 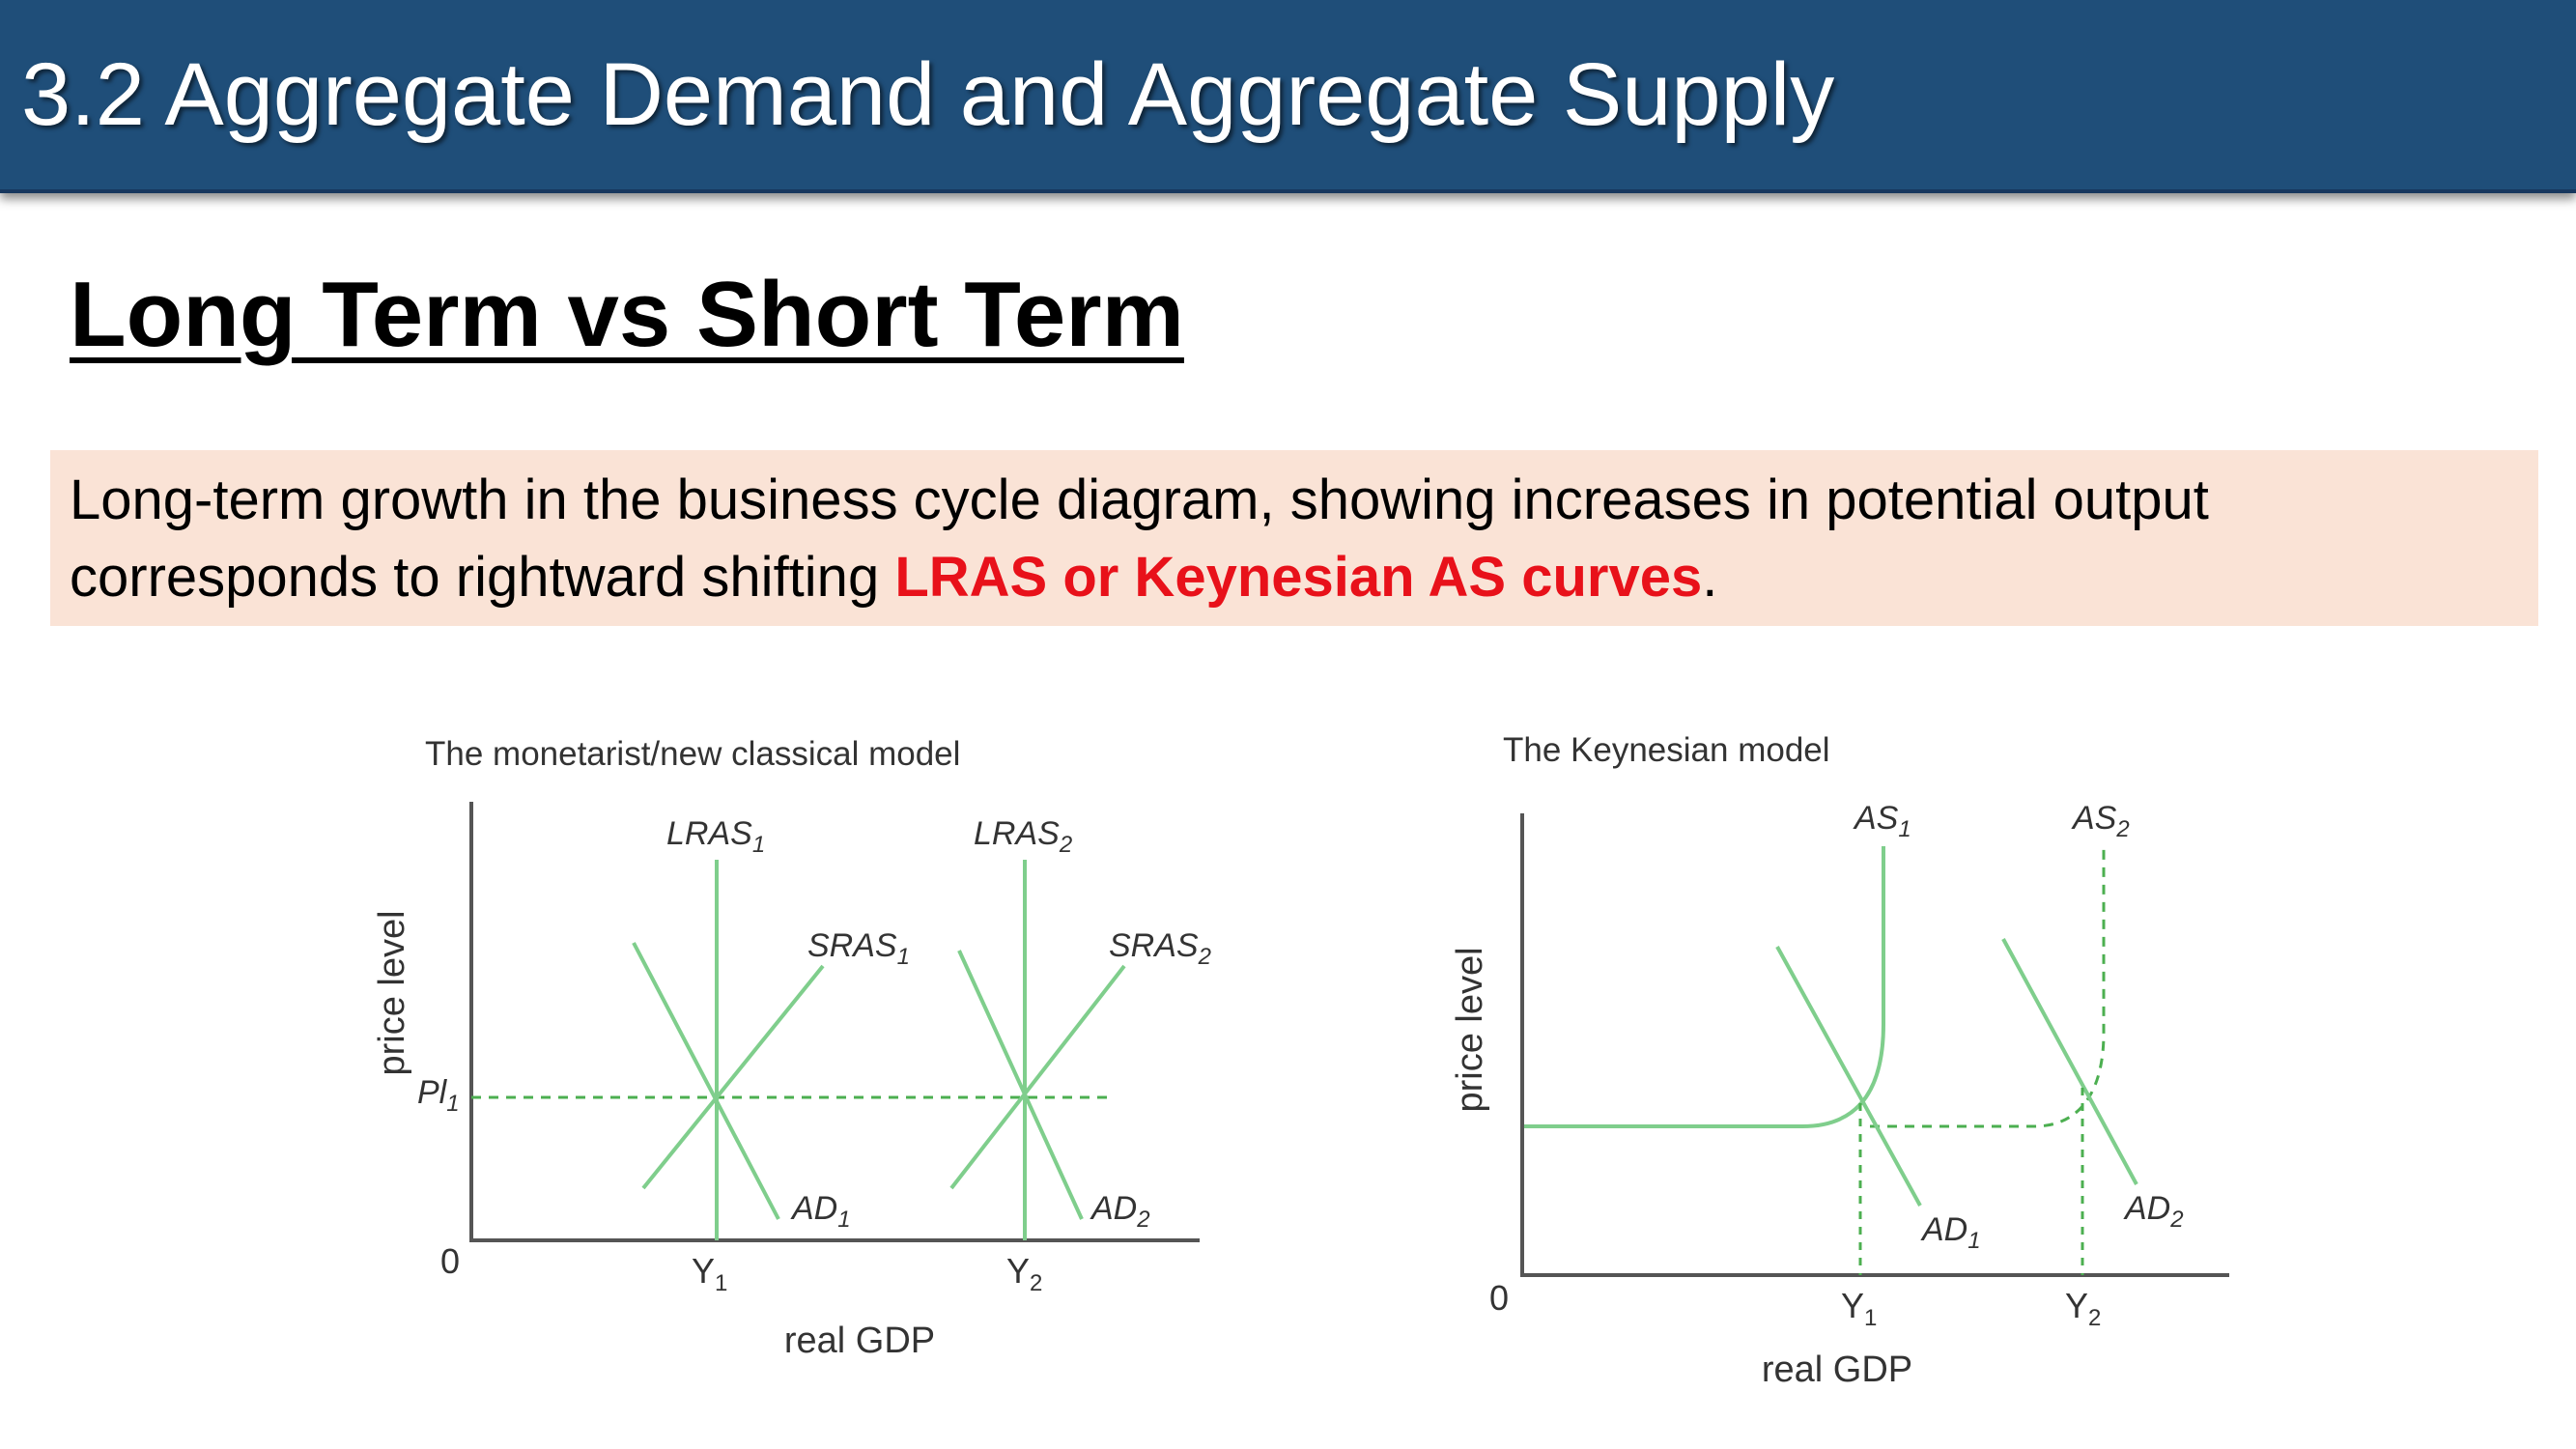 What do you see at coordinates (1470, 1029) in the screenshot?
I see `keynesian-ylabel: price level` at bounding box center [1470, 1029].